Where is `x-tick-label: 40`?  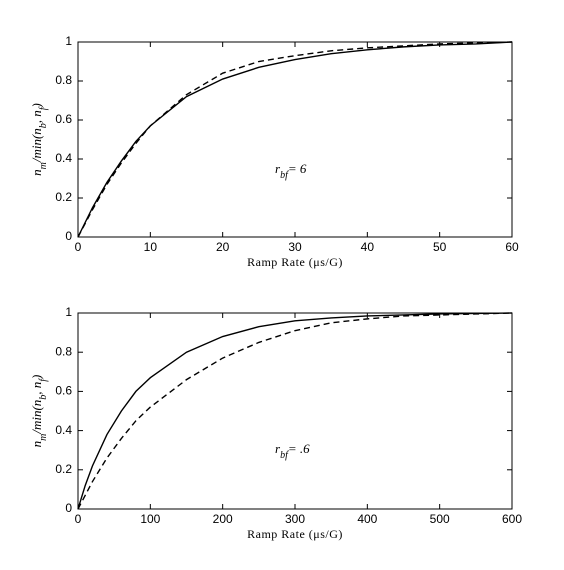
x-tick-label: 40 is located at coordinates (368, 247).